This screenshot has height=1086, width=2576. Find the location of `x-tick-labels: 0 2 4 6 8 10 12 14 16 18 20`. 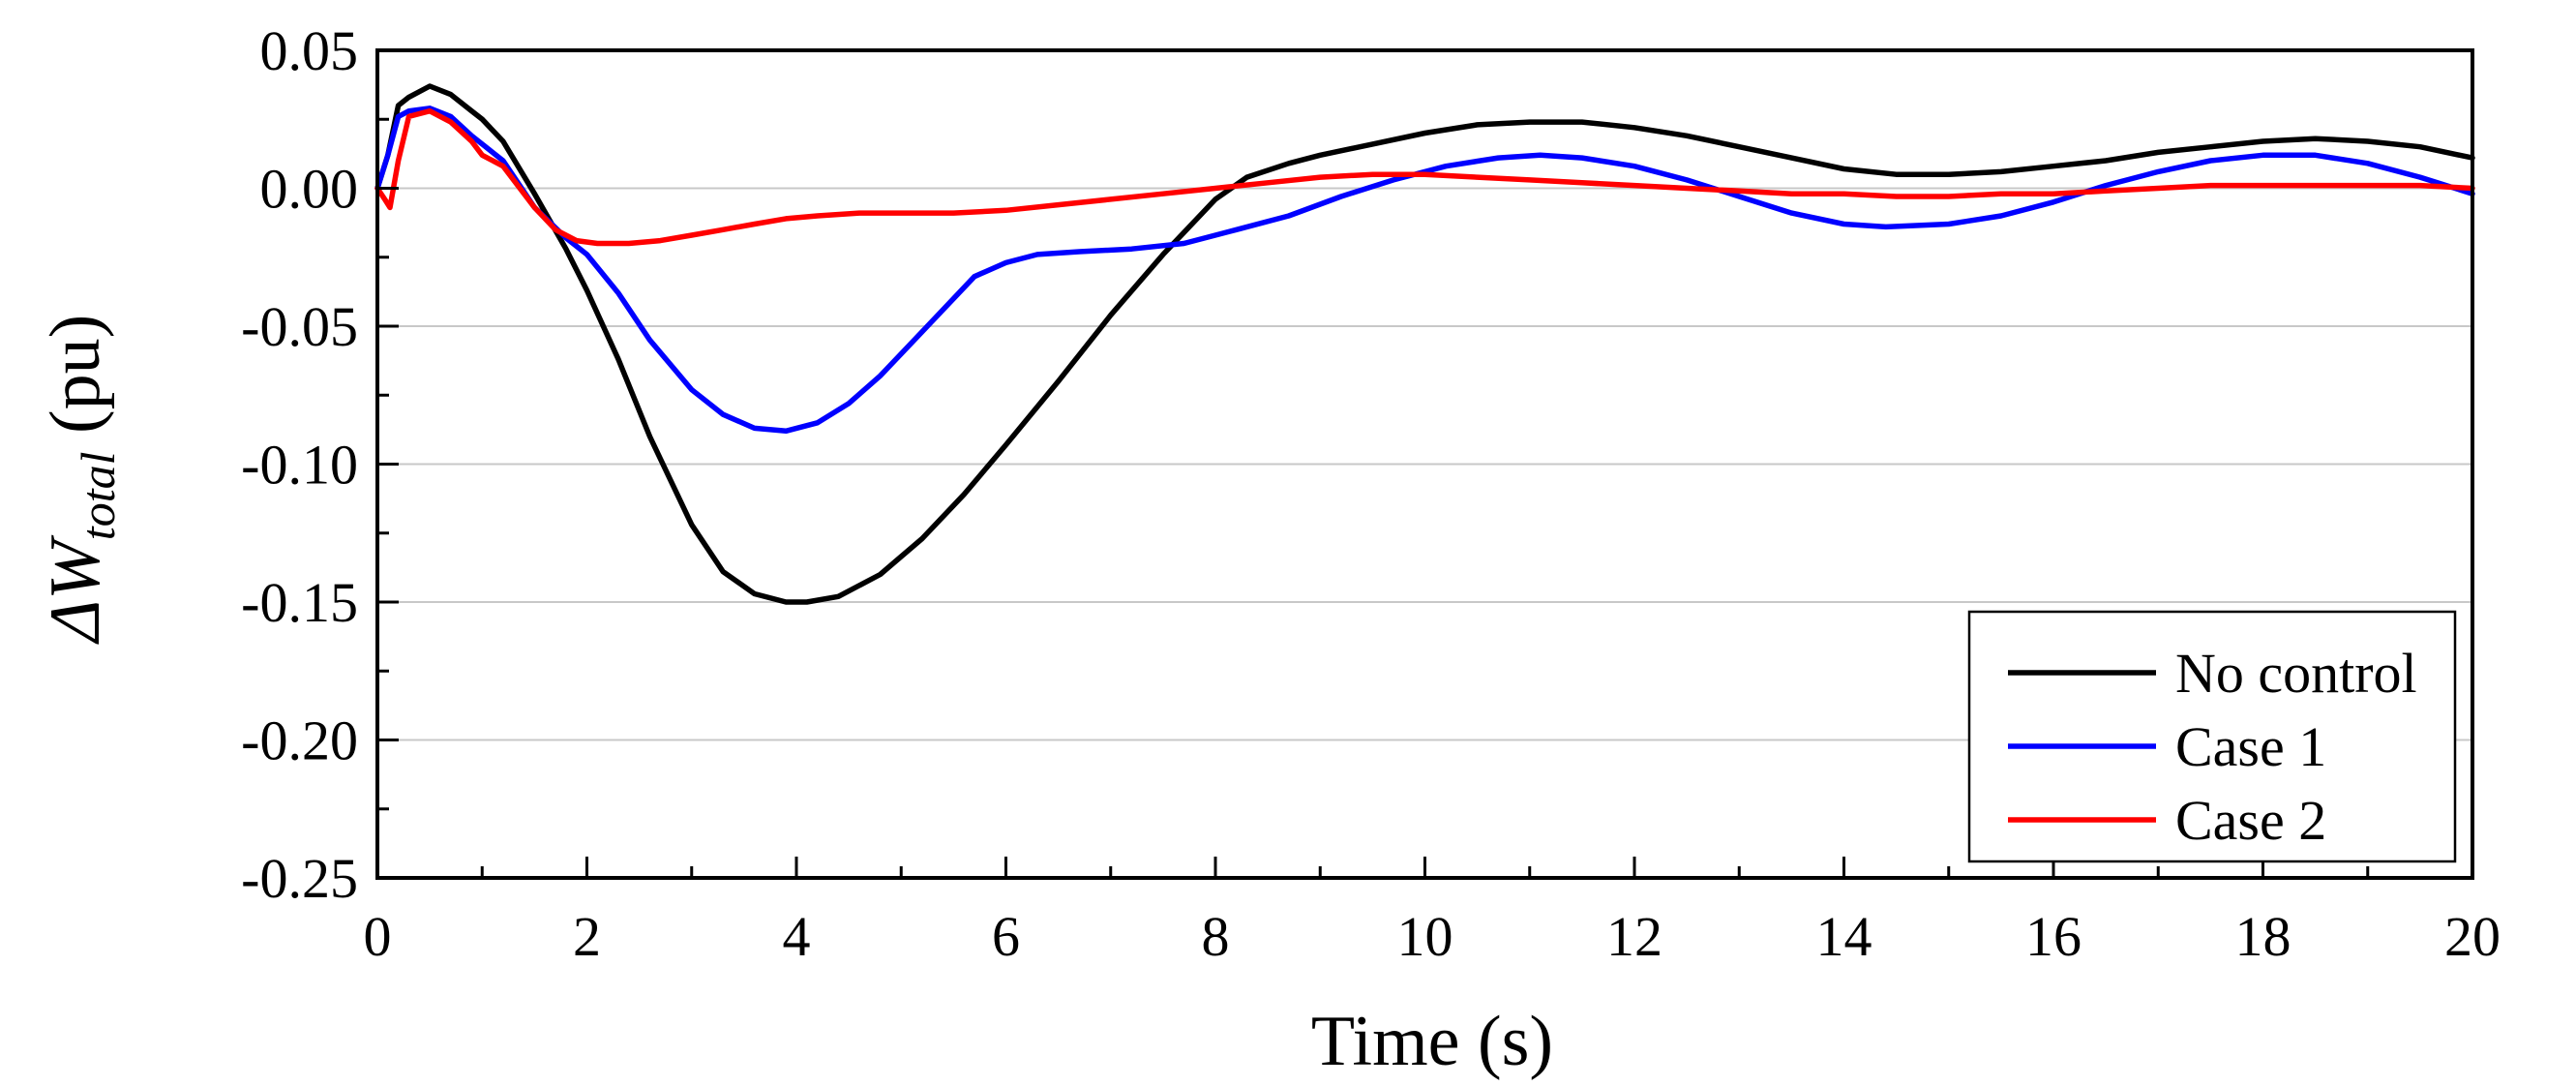

x-tick-labels: 0 2 4 6 8 10 12 14 16 18 20 is located at coordinates (1432, 936).